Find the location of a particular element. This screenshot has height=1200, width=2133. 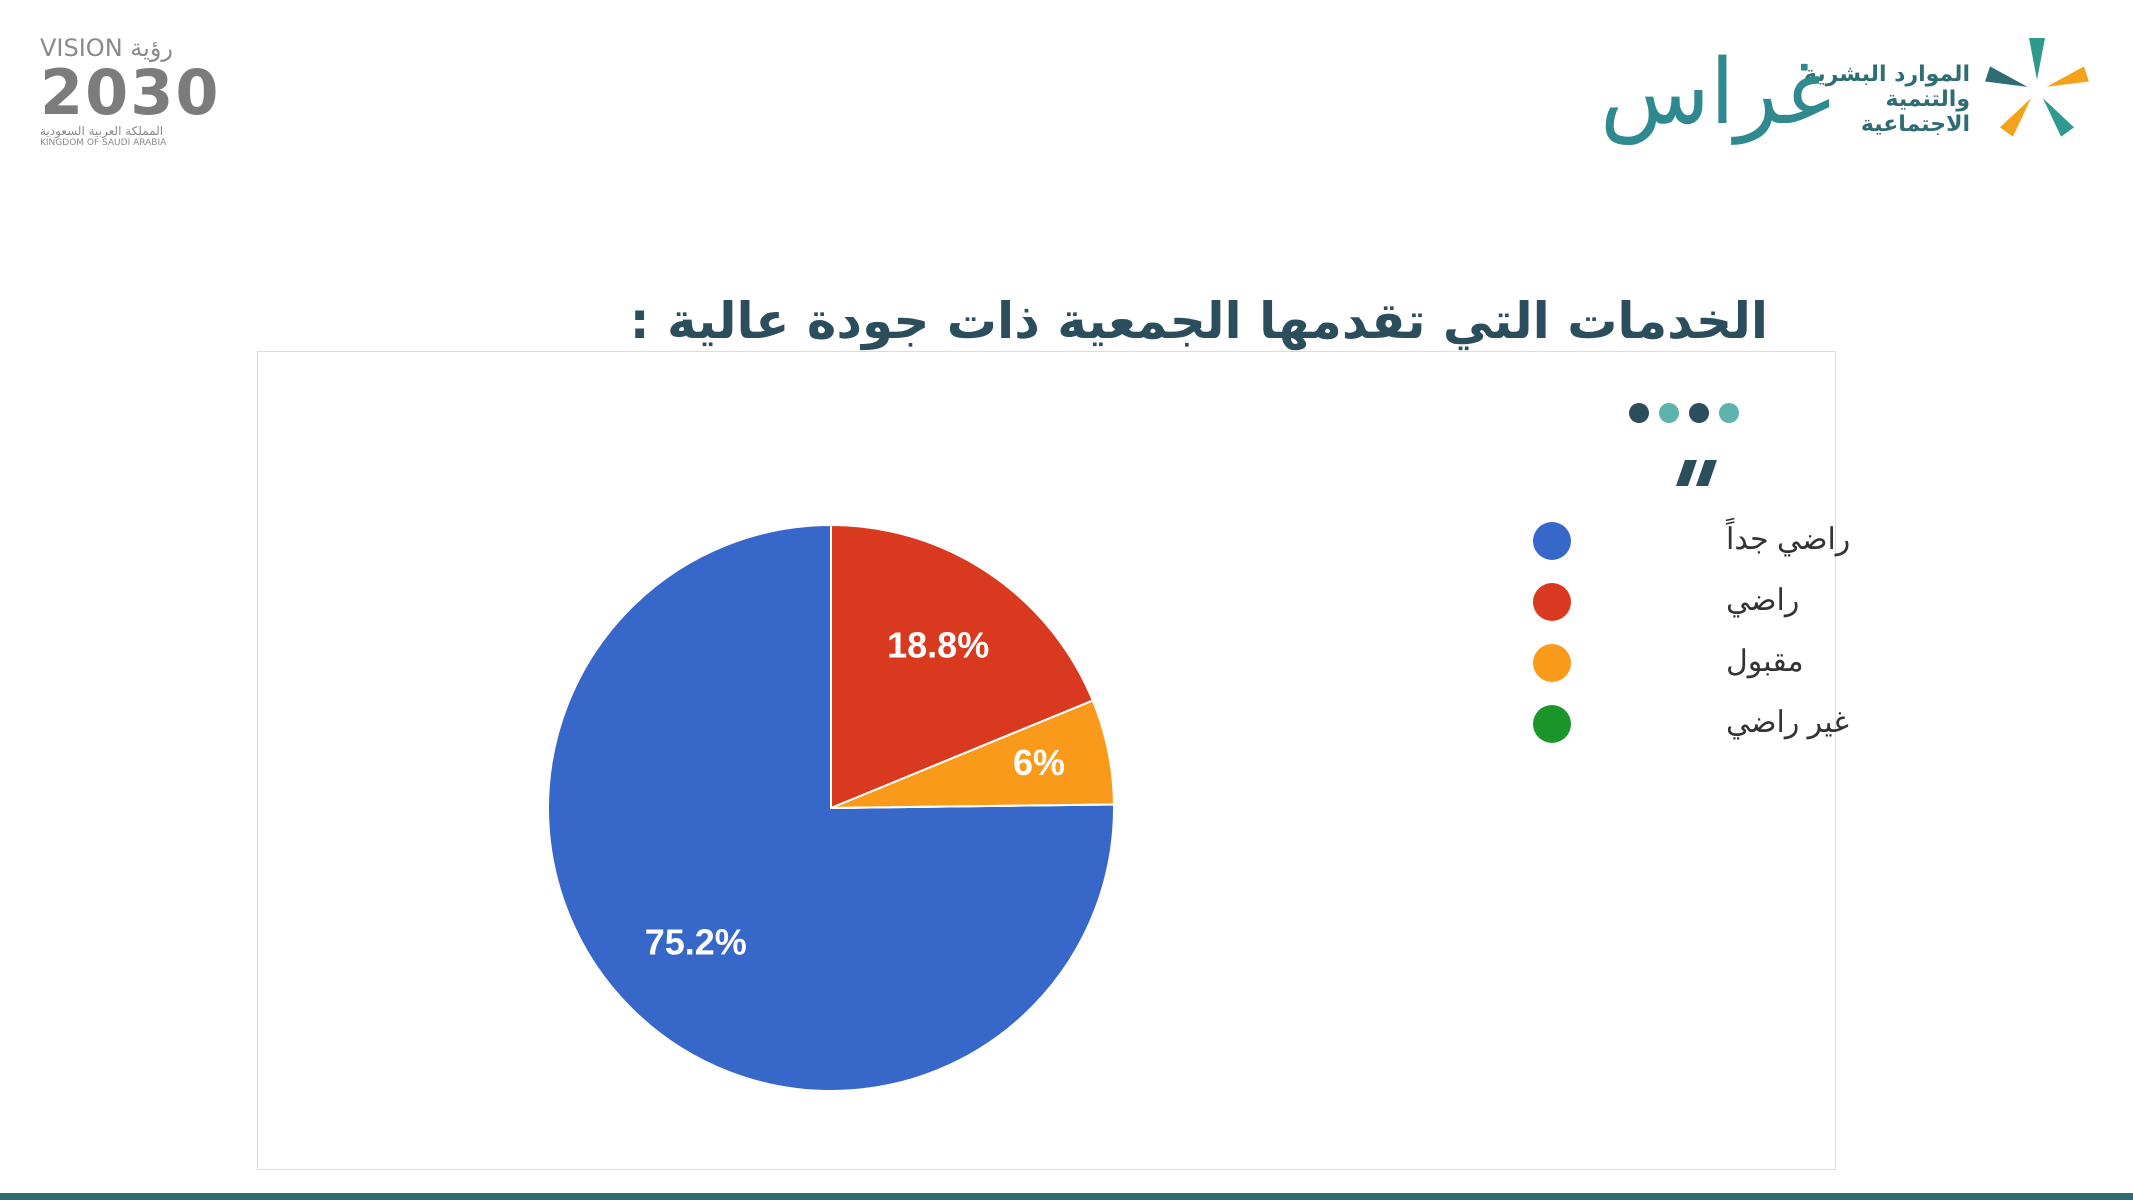

vision-row: VISION رؤية is located at coordinates (130, 48).